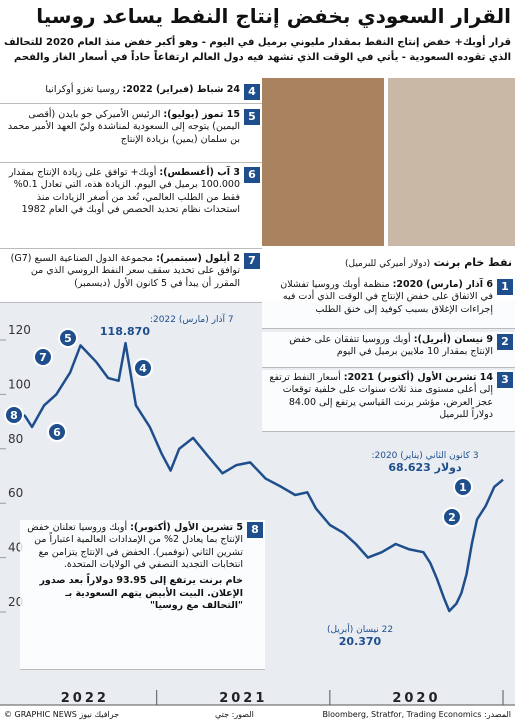 The image size is (515, 728). I want to click on event-date: 24 شباط (فبراير) 2022:, so click(181, 89).